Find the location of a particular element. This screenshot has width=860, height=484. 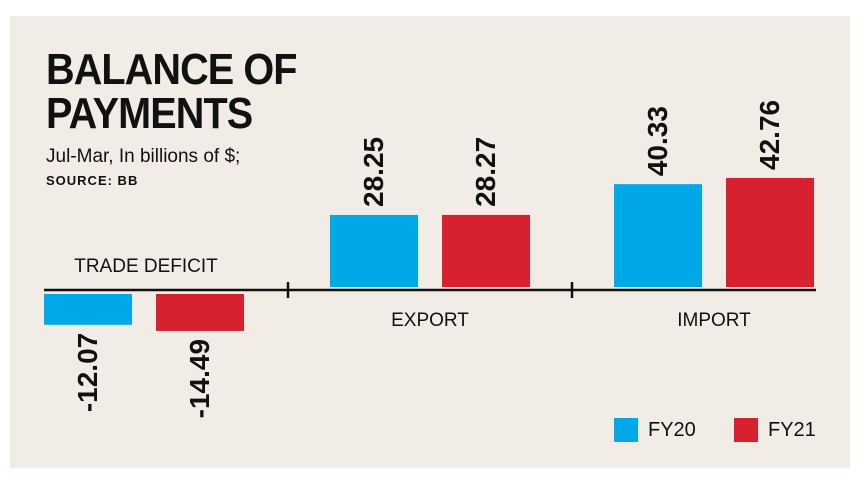

legend-item-fy20: FY20 is located at coordinates (655, 430).